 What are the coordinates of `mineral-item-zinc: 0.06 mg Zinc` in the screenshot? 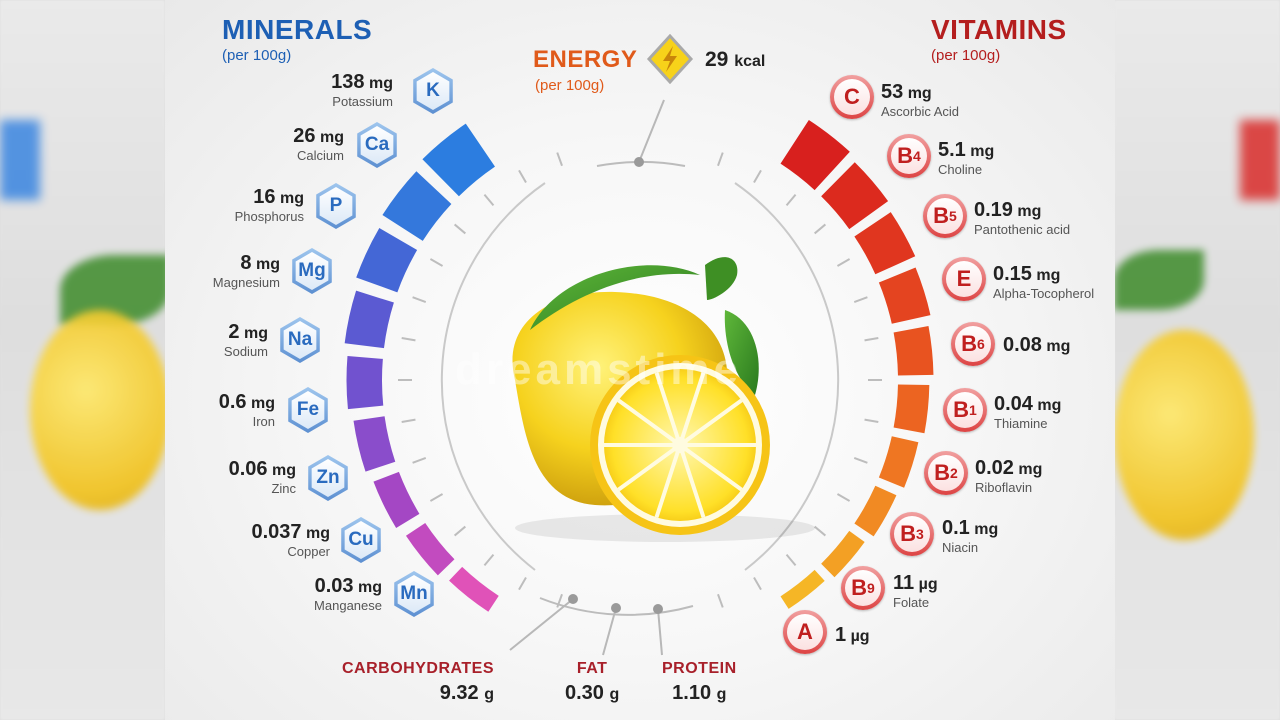 It's located at (262, 477).